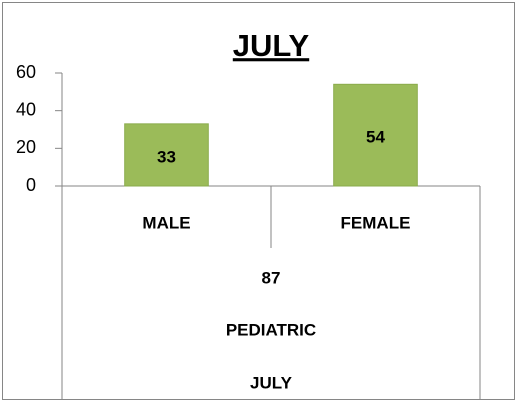 Image resolution: width=518 pixels, height=403 pixels. What do you see at coordinates (26, 72) in the screenshot?
I see `y-tick-label: 60` at bounding box center [26, 72].